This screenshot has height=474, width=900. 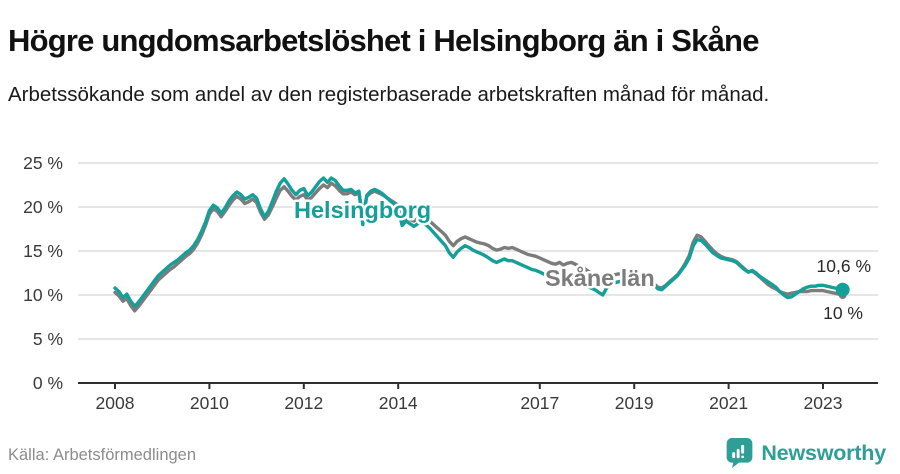 I want to click on newsworthy-logo: Newsworthy, so click(x=806, y=453).